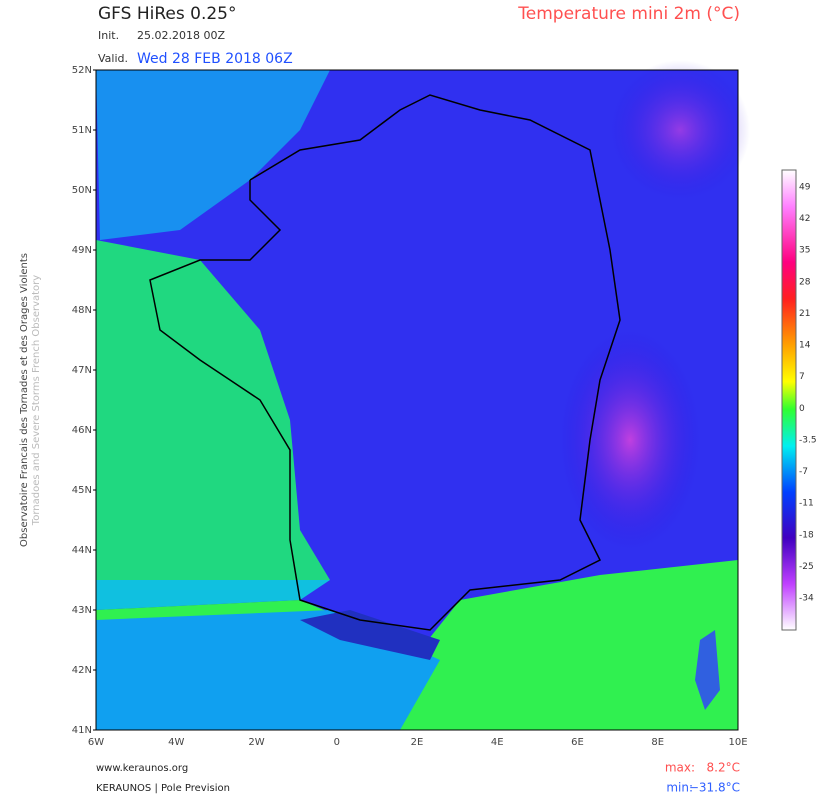  I want to click on channel-sea, so click(213, 155).